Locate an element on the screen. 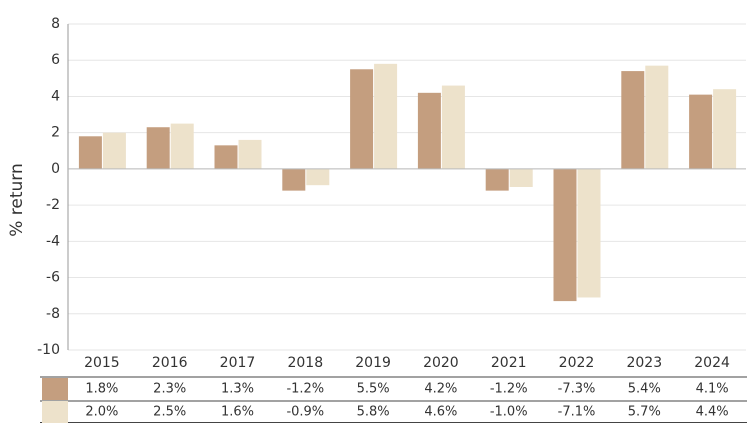  y-axis-label: % return is located at coordinates (17, 200).